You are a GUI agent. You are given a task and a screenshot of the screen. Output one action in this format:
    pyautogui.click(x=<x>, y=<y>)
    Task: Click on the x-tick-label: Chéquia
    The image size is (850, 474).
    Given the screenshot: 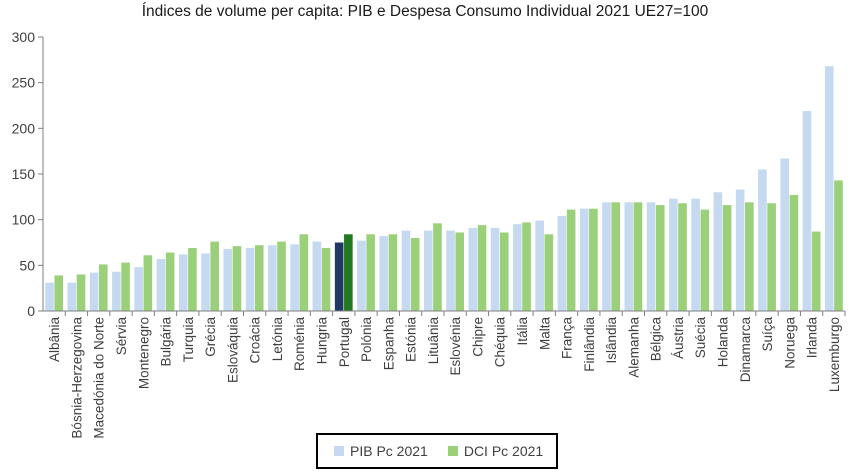 What is the action you would take?
    pyautogui.click(x=500, y=342)
    